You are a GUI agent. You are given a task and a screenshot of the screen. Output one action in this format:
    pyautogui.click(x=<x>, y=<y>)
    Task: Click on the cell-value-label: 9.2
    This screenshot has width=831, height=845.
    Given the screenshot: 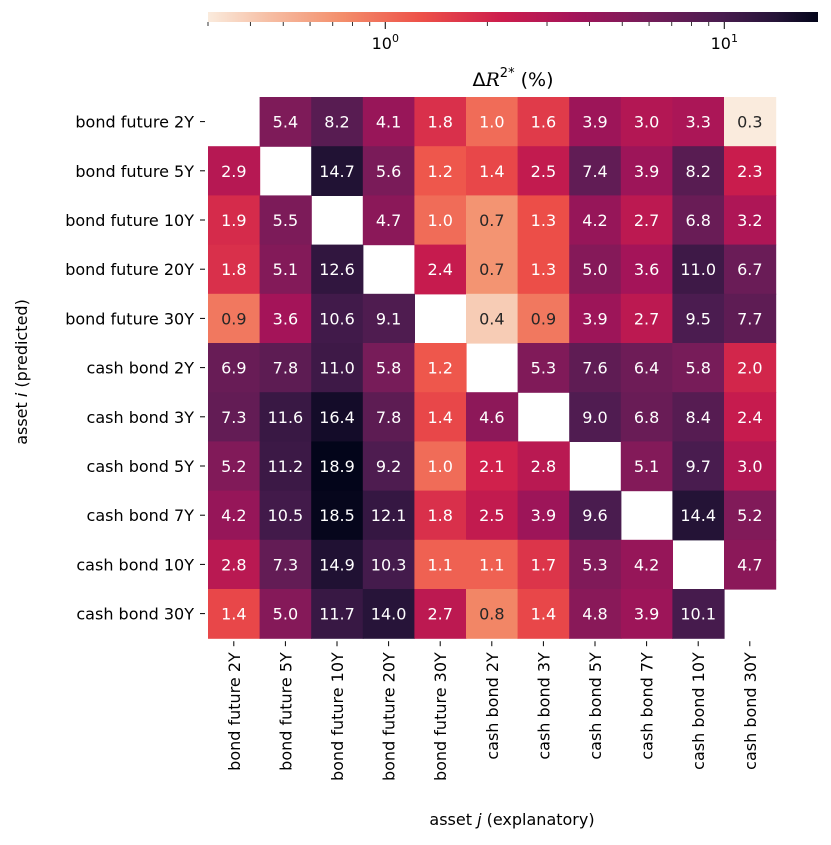 What is the action you would take?
    pyautogui.click(x=388, y=466)
    